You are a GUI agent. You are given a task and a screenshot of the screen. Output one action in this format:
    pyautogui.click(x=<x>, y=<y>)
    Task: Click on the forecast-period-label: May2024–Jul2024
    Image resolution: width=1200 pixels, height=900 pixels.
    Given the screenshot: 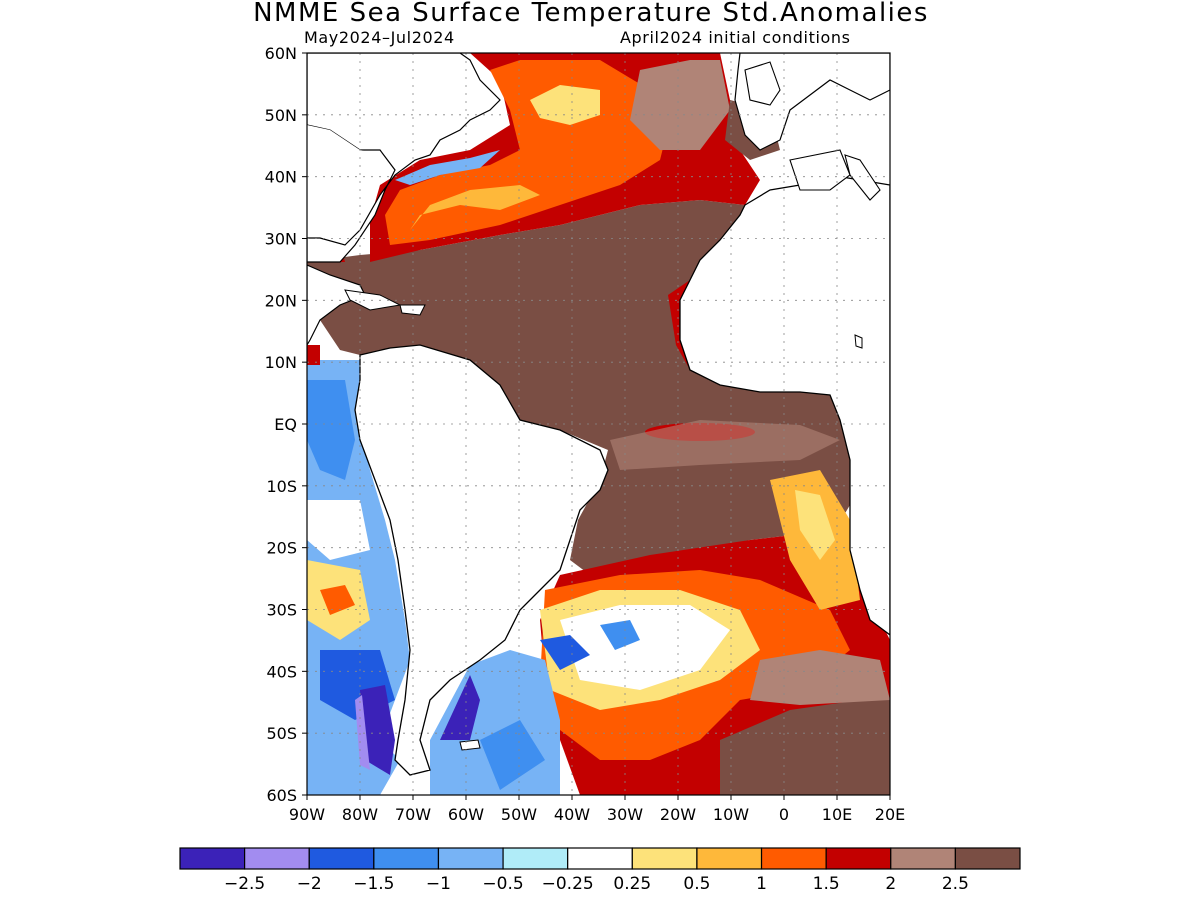 What is the action you would take?
    pyautogui.click(x=379, y=37)
    